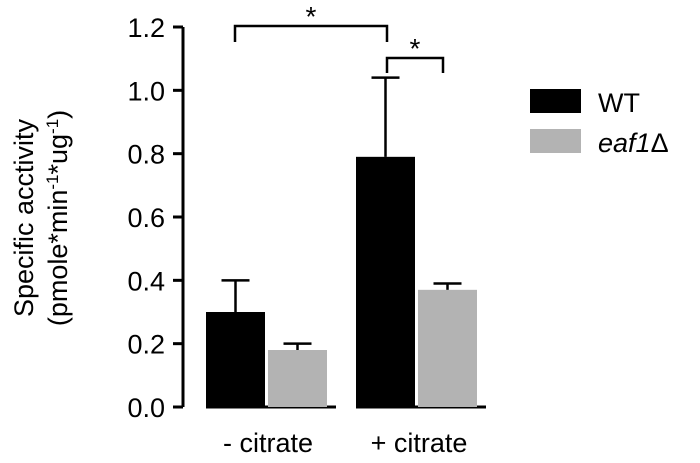 Image resolution: width=700 pixels, height=463 pixels. I want to click on legend-label-eaf1-delta: Δ, so click(660, 143).